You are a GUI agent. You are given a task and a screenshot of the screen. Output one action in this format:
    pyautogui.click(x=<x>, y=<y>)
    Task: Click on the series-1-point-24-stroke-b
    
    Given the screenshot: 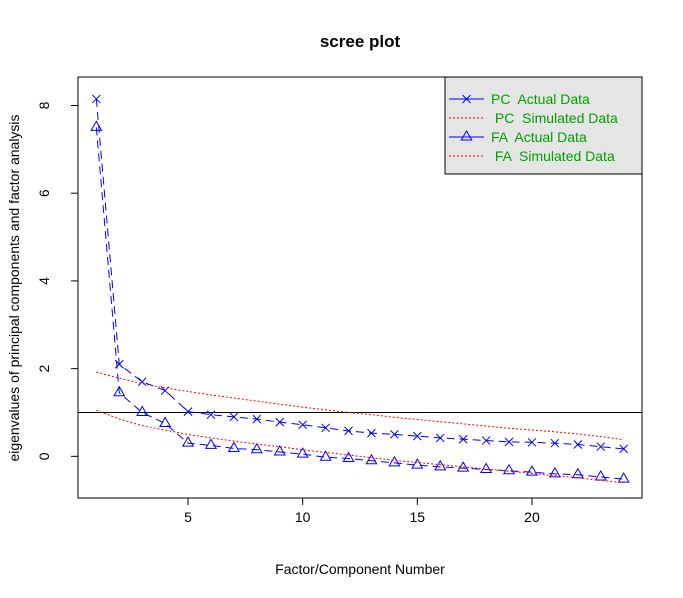 What is the action you would take?
    pyautogui.click(x=624, y=449)
    